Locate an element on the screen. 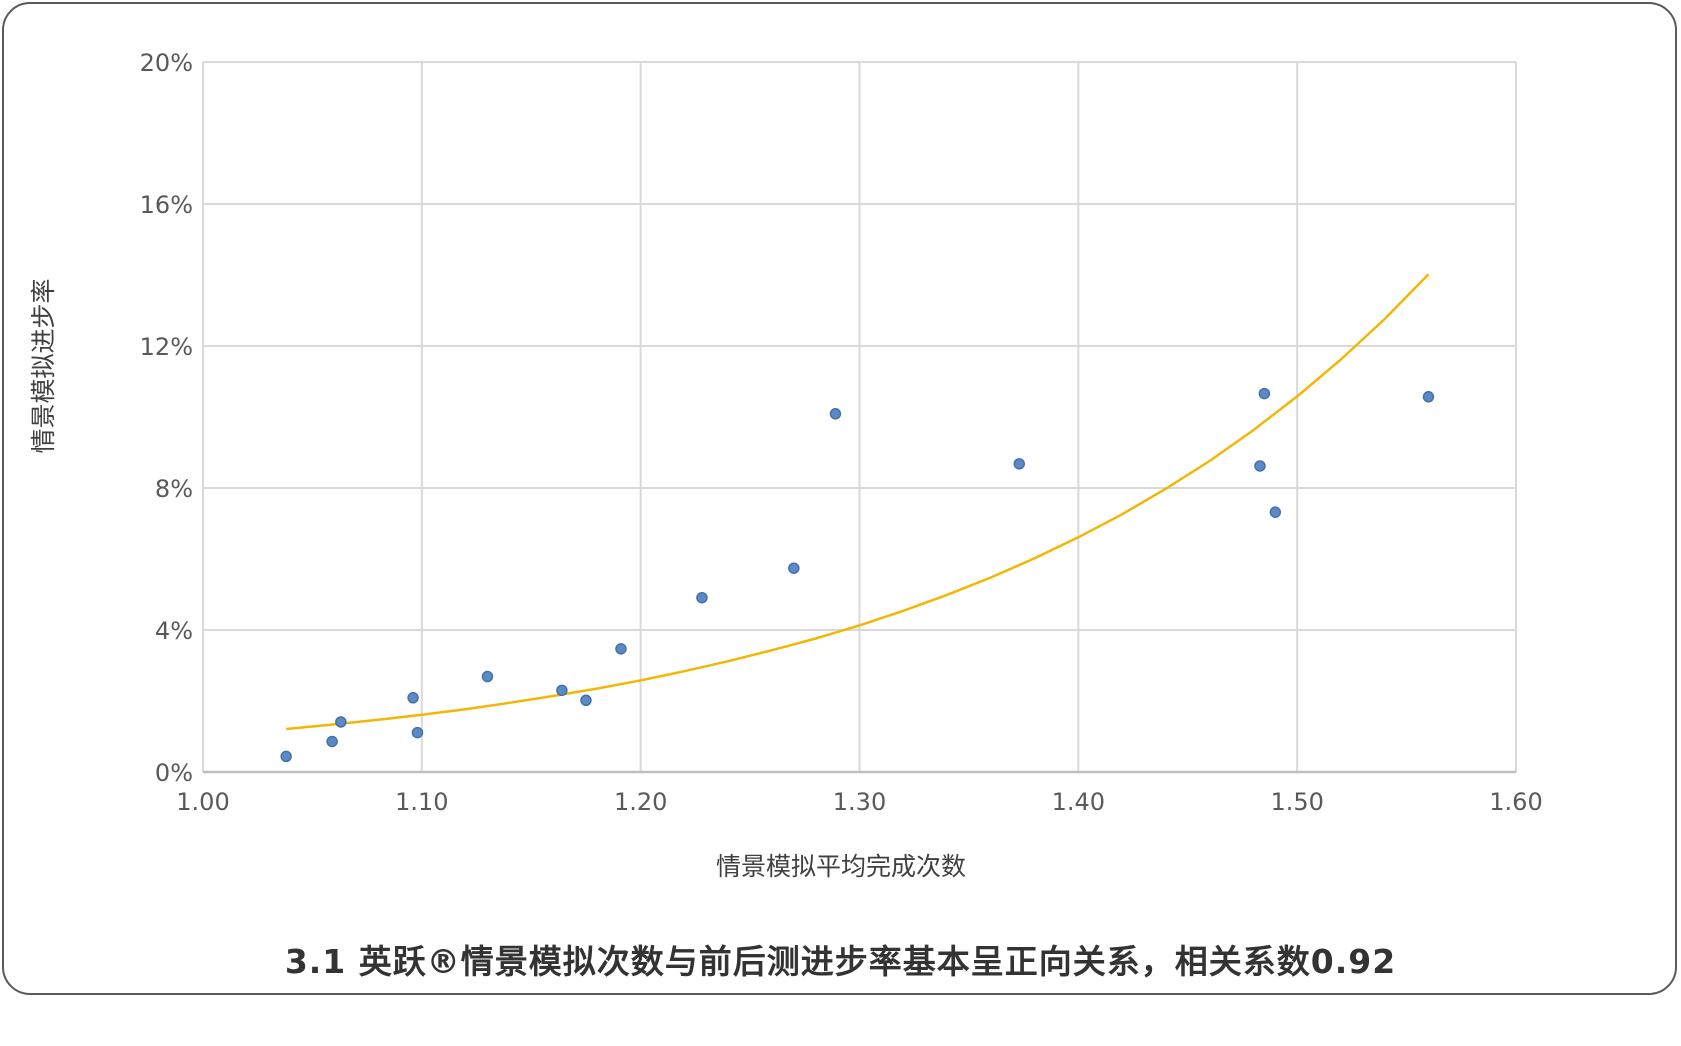  y-tick-label: 16% is located at coordinates (166, 205).